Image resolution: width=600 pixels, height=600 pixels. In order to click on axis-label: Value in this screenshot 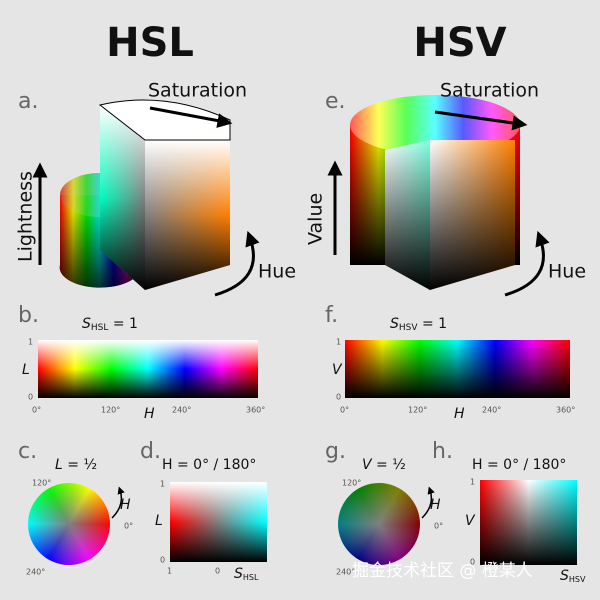, I will do `click(316, 219)`.